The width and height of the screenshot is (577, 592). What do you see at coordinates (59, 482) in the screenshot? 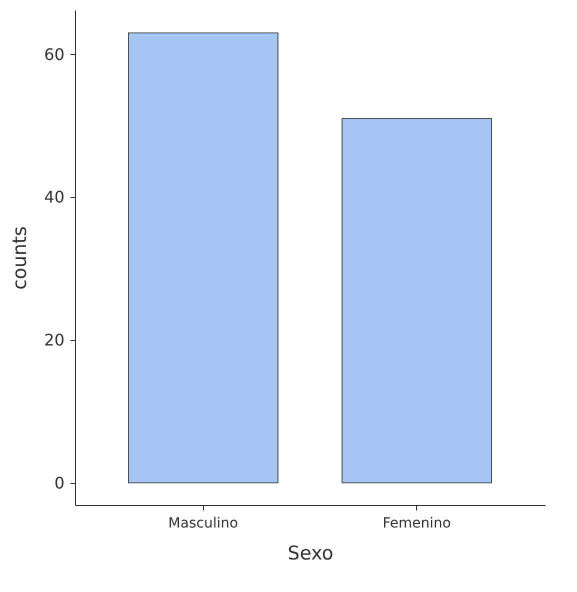
I see `y-tick-label: 0` at bounding box center [59, 482].